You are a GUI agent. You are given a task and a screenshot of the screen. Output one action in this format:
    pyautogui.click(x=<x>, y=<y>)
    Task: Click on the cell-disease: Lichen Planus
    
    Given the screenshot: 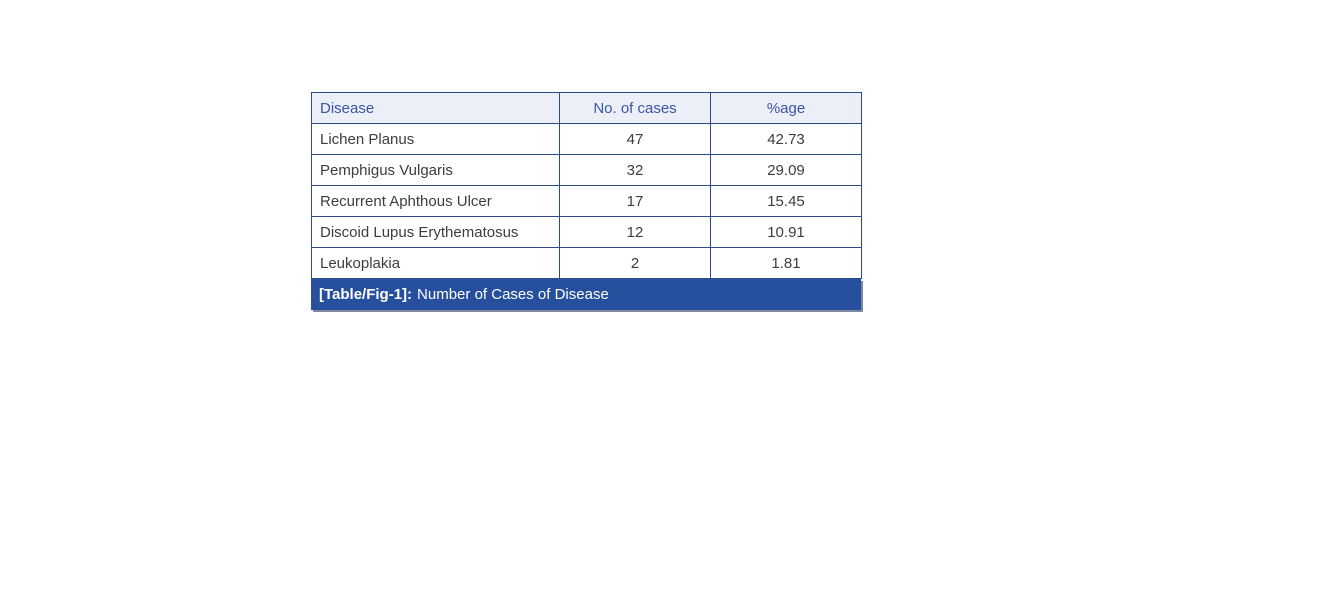 What is the action you would take?
    pyautogui.click(x=435, y=139)
    